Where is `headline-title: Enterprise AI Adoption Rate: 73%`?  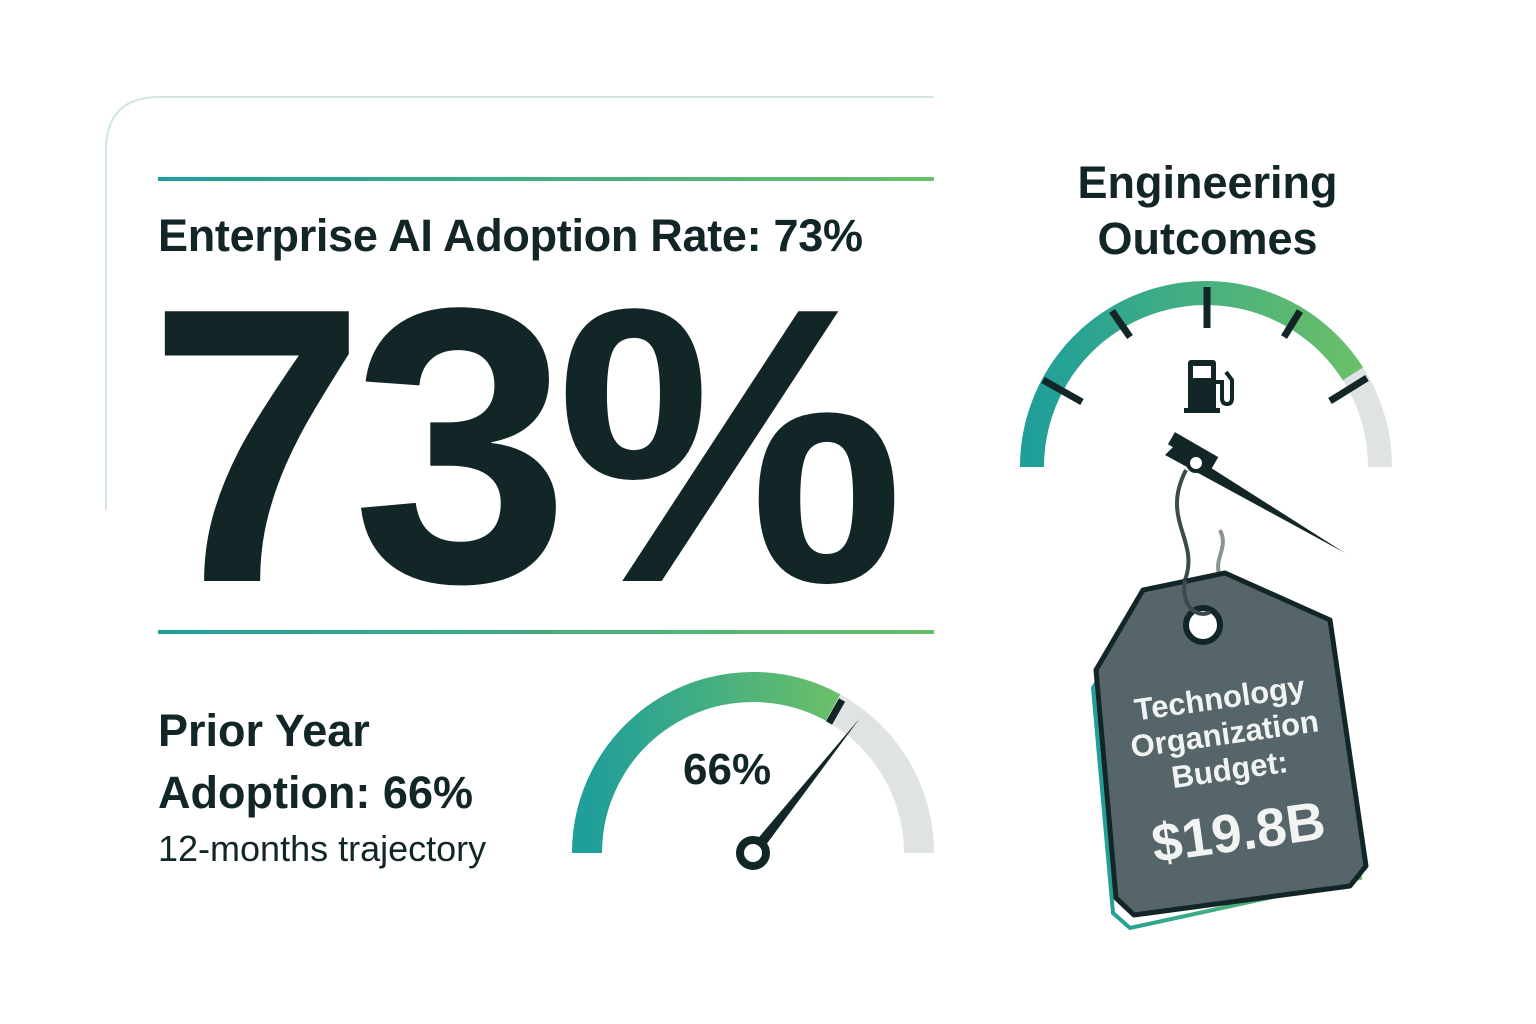
headline-title: Enterprise AI Adoption Rate: 73% is located at coordinates (510, 235).